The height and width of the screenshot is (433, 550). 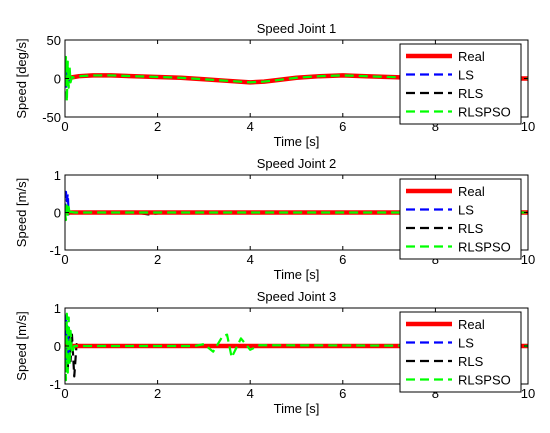 I want to click on chart-title: Speed Joint 3, so click(x=297, y=296).